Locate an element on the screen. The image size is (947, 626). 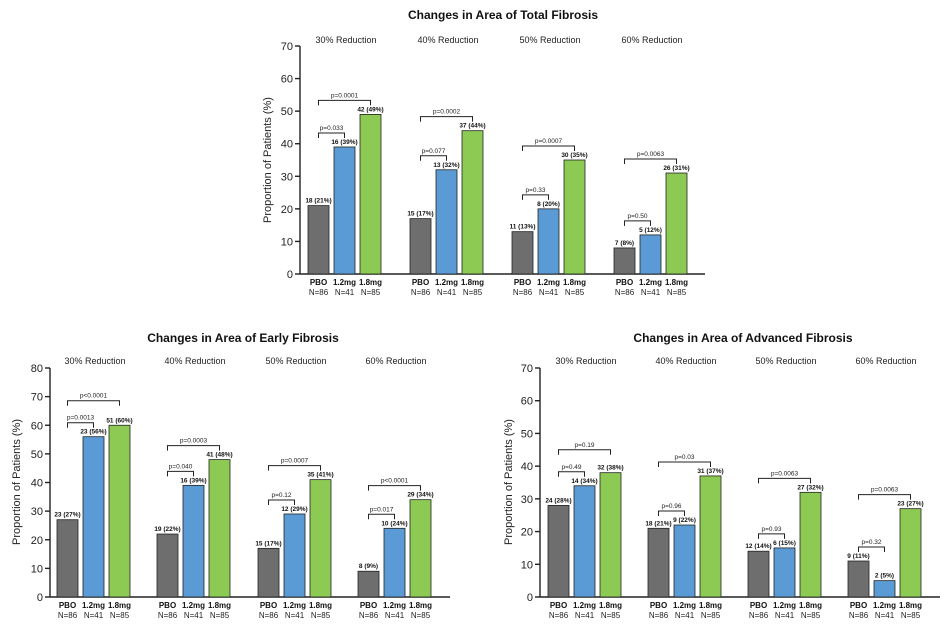
p-value-label: p=0.040 is located at coordinates (181, 466).